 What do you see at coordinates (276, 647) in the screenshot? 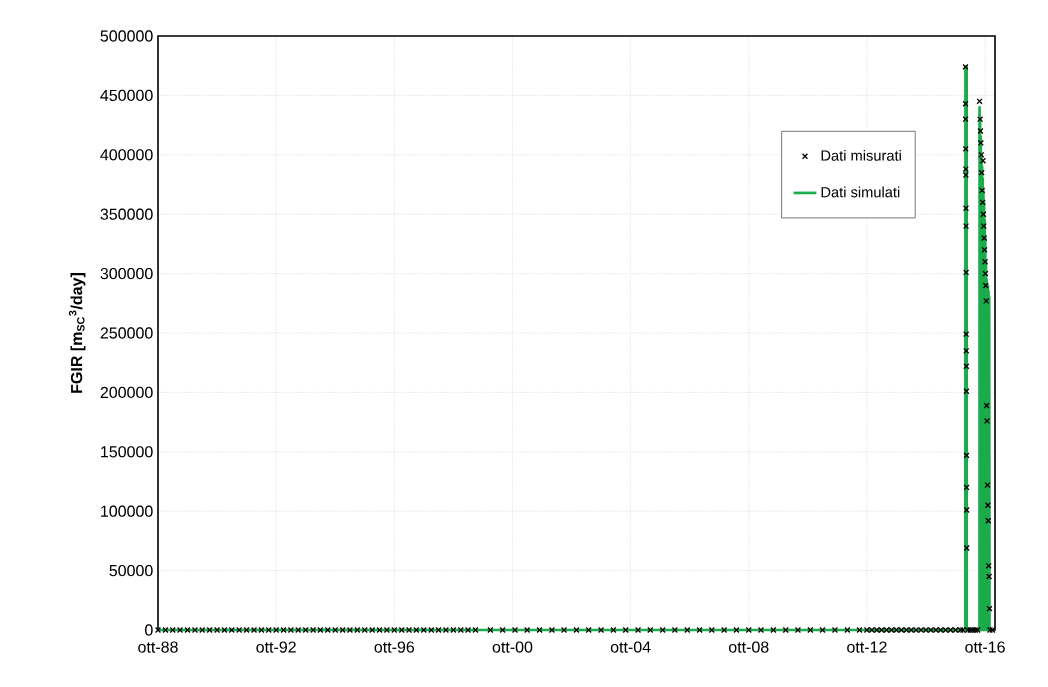
I see `x-tick-label: ott-92` at bounding box center [276, 647].